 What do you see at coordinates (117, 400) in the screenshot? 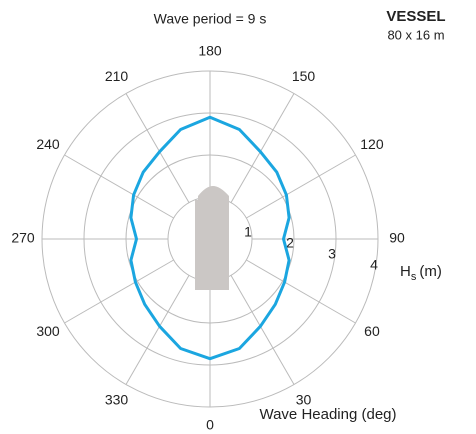
I see `theta-tick-label: 330` at bounding box center [117, 400].